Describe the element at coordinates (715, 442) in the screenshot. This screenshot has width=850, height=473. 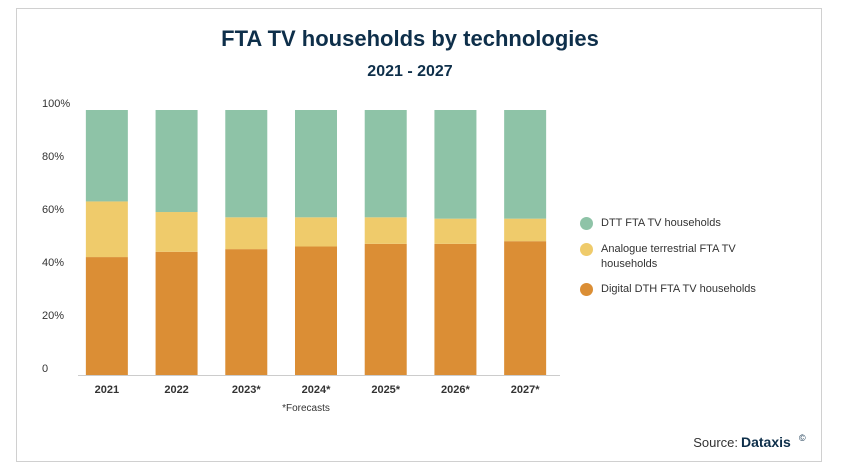
I see `source-label: Source:` at that location.